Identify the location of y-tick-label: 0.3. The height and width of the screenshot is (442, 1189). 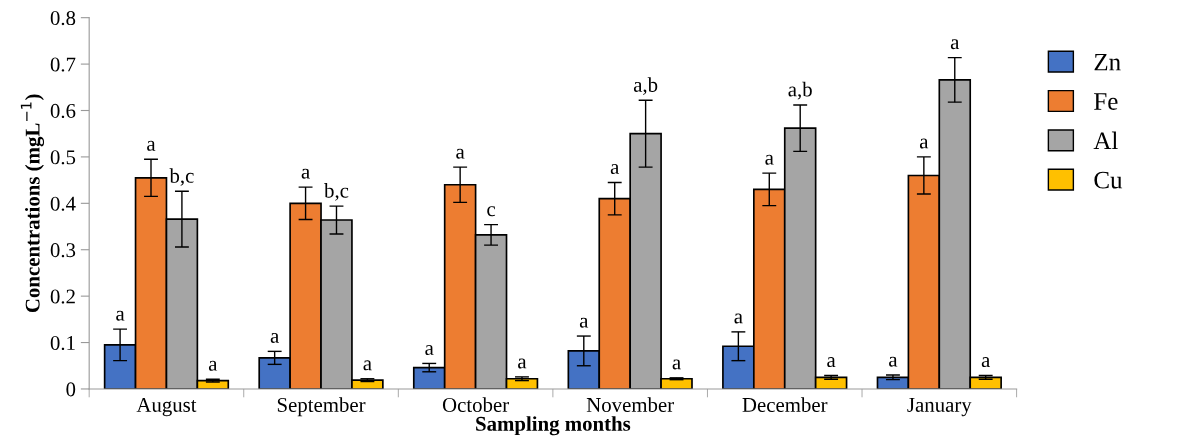
(63, 250).